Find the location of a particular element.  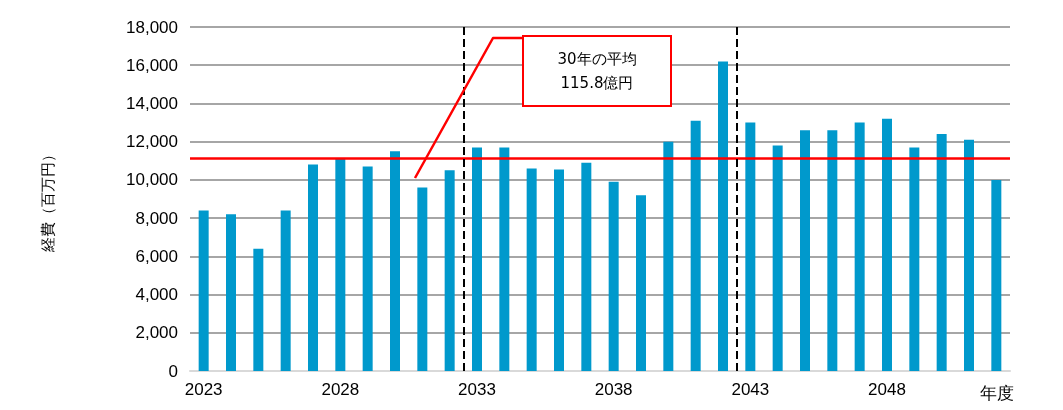

y-tick-label: 16,000 is located at coordinates (152, 65).